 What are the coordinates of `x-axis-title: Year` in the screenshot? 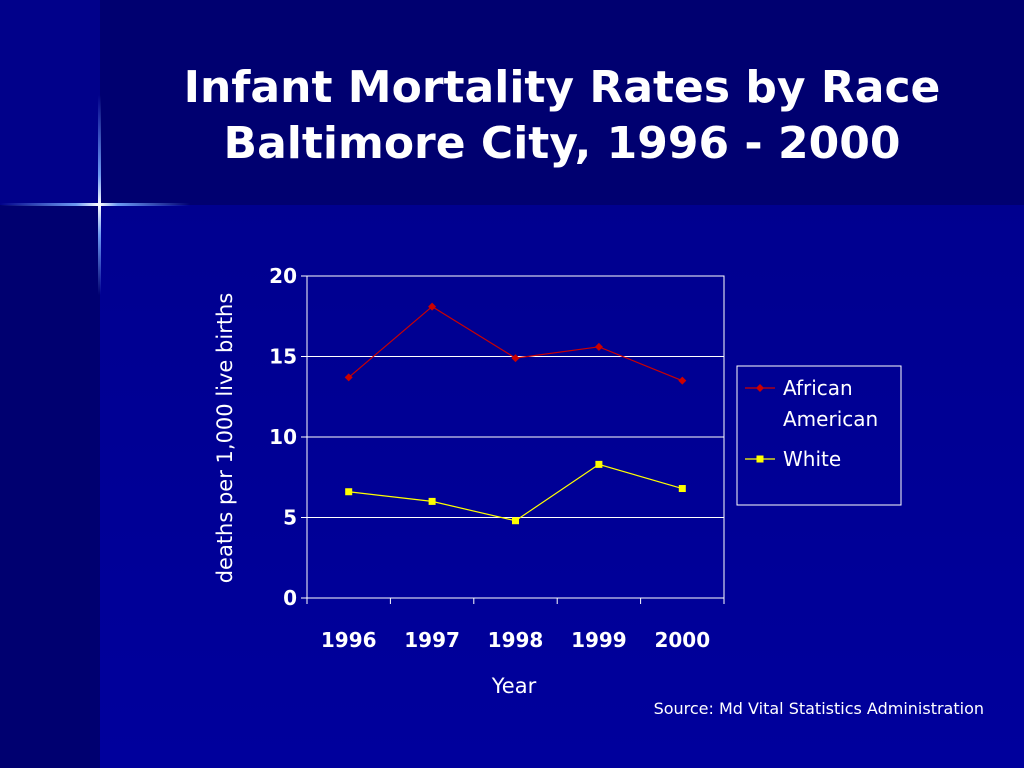 It's located at (514, 686).